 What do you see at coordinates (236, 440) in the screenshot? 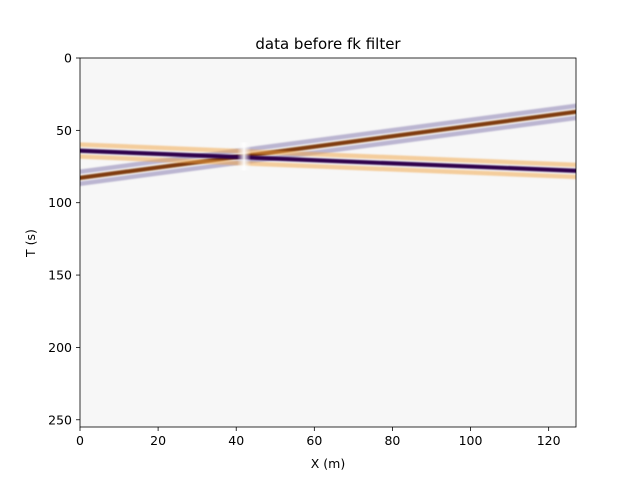
I see `x-tick-label: 40` at bounding box center [236, 440].